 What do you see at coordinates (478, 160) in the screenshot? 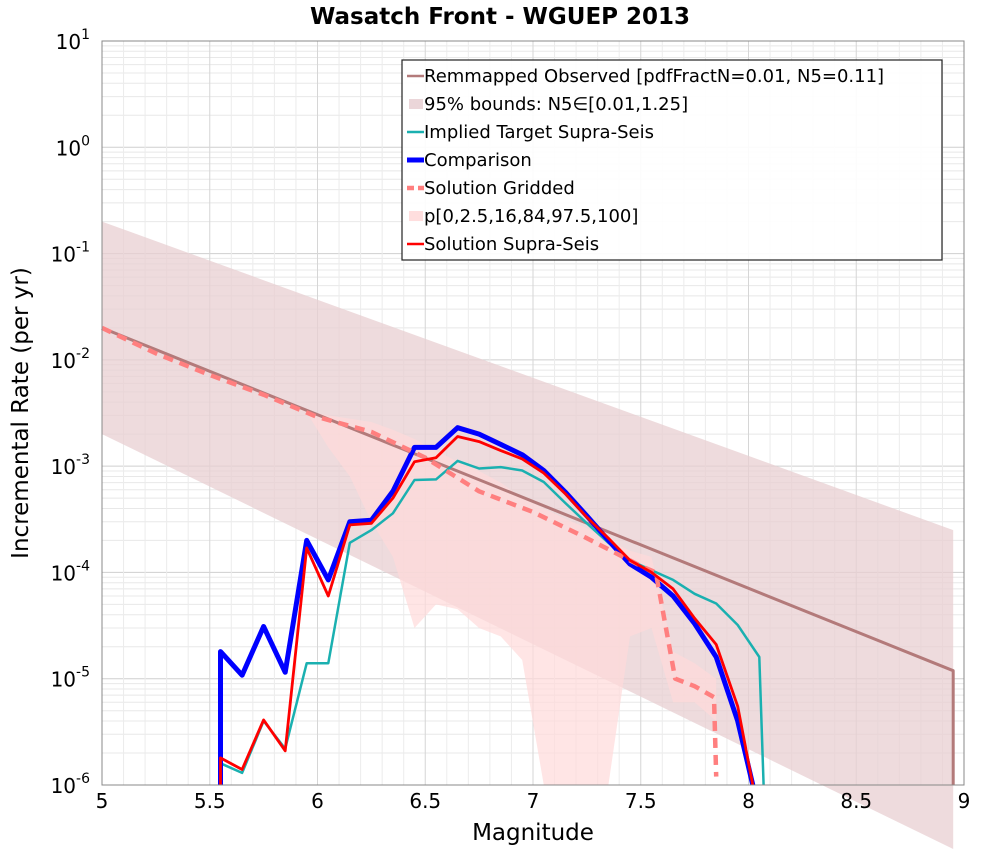
I see `legend-label-comparison: Comparison` at bounding box center [478, 160].